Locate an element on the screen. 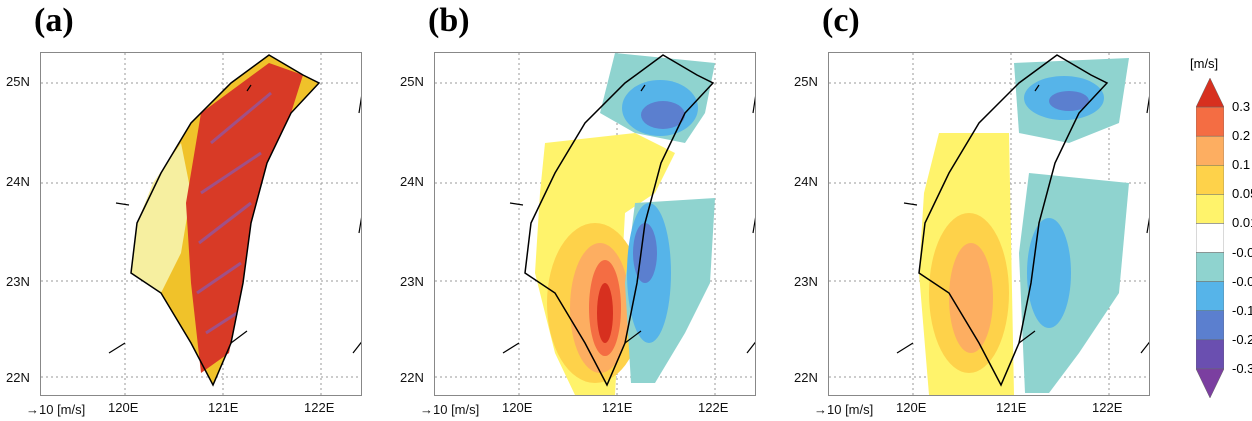 The image size is (1252, 421). panel-label: (a) is located at coordinates (54, 20).